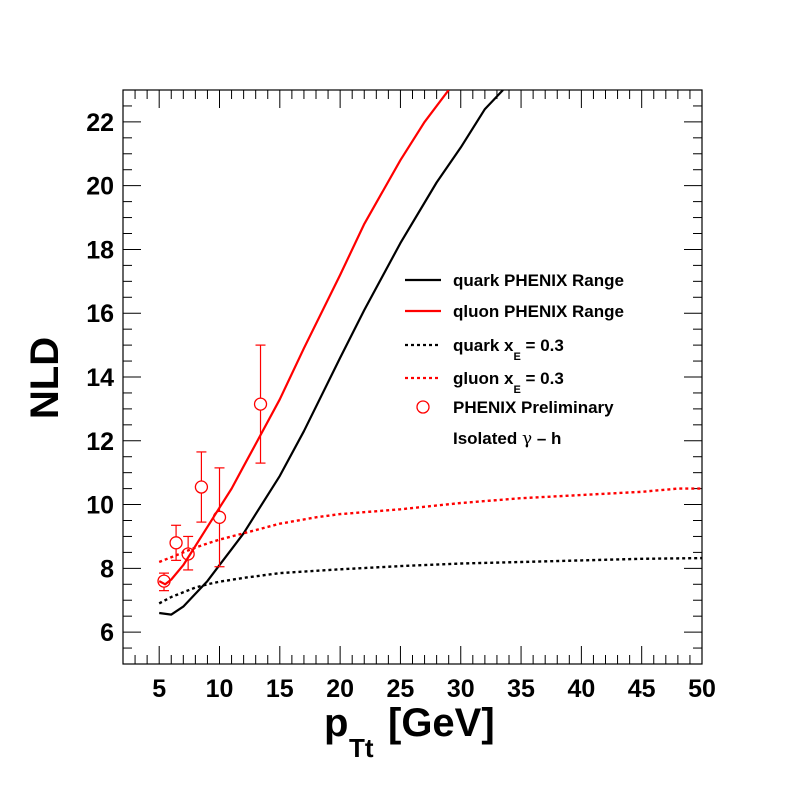  What do you see at coordinates (642, 689) in the screenshot?
I see `x-tick-label: 45` at bounding box center [642, 689].